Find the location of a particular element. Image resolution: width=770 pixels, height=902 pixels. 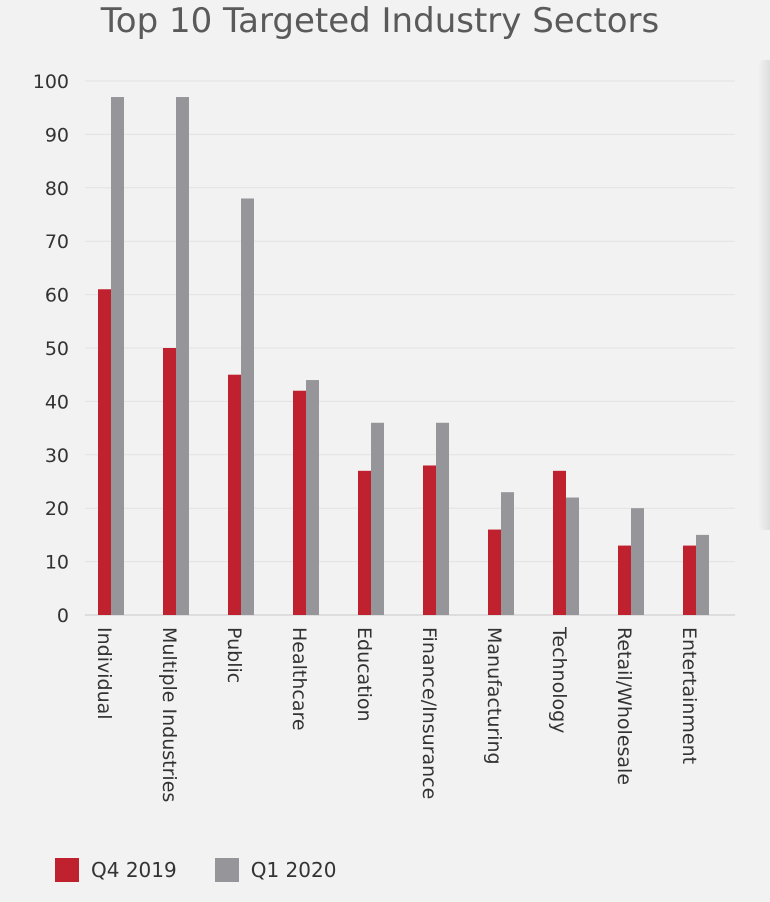

legend-item-q1-2020: Q1 2020 is located at coordinates (275, 870).